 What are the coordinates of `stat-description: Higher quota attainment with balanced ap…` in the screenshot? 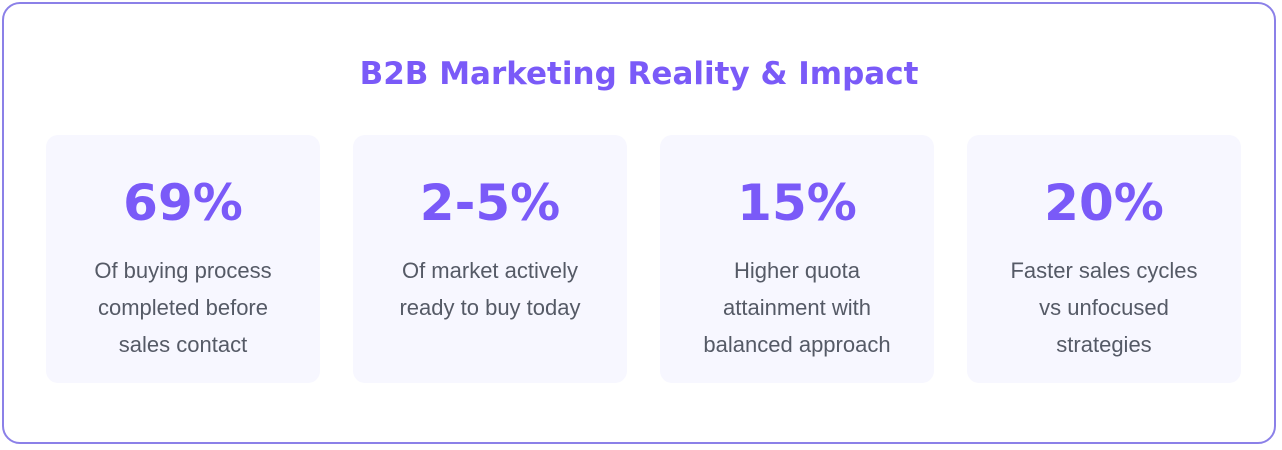 It's located at (797, 307).